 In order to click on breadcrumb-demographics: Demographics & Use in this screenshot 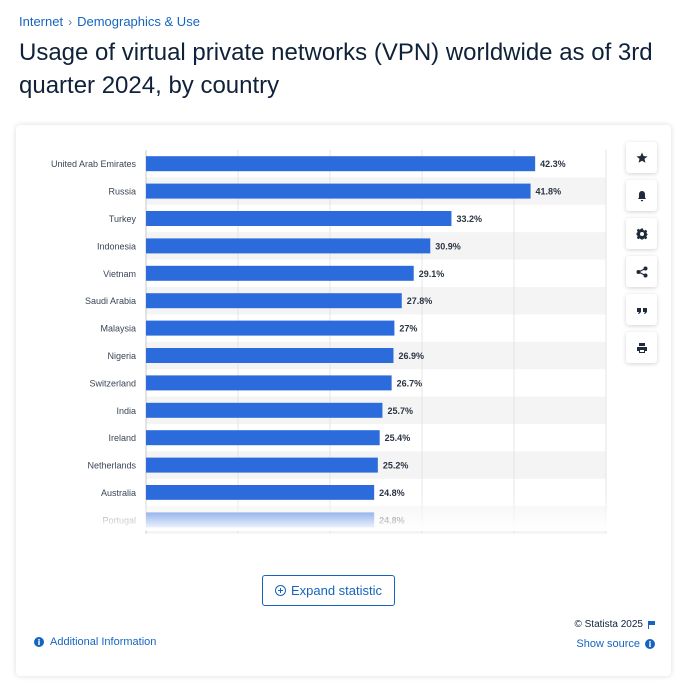, I will do `click(138, 21)`.